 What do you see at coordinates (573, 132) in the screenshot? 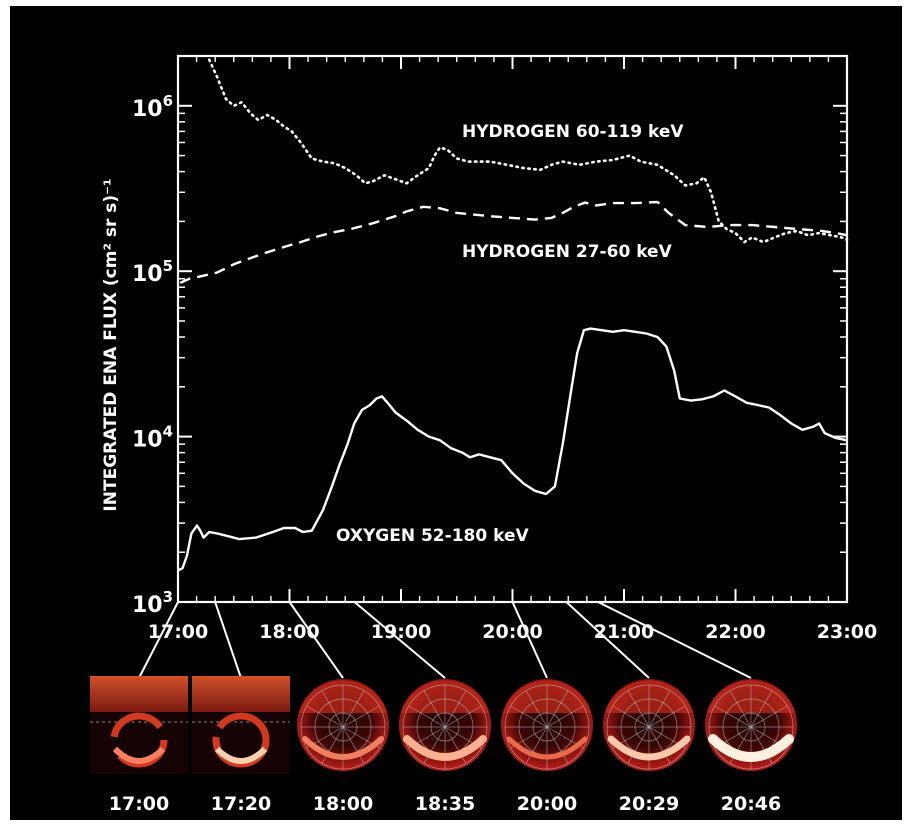
I see `series-label-h-high: HYDROGEN 60-119 keV` at bounding box center [573, 132].